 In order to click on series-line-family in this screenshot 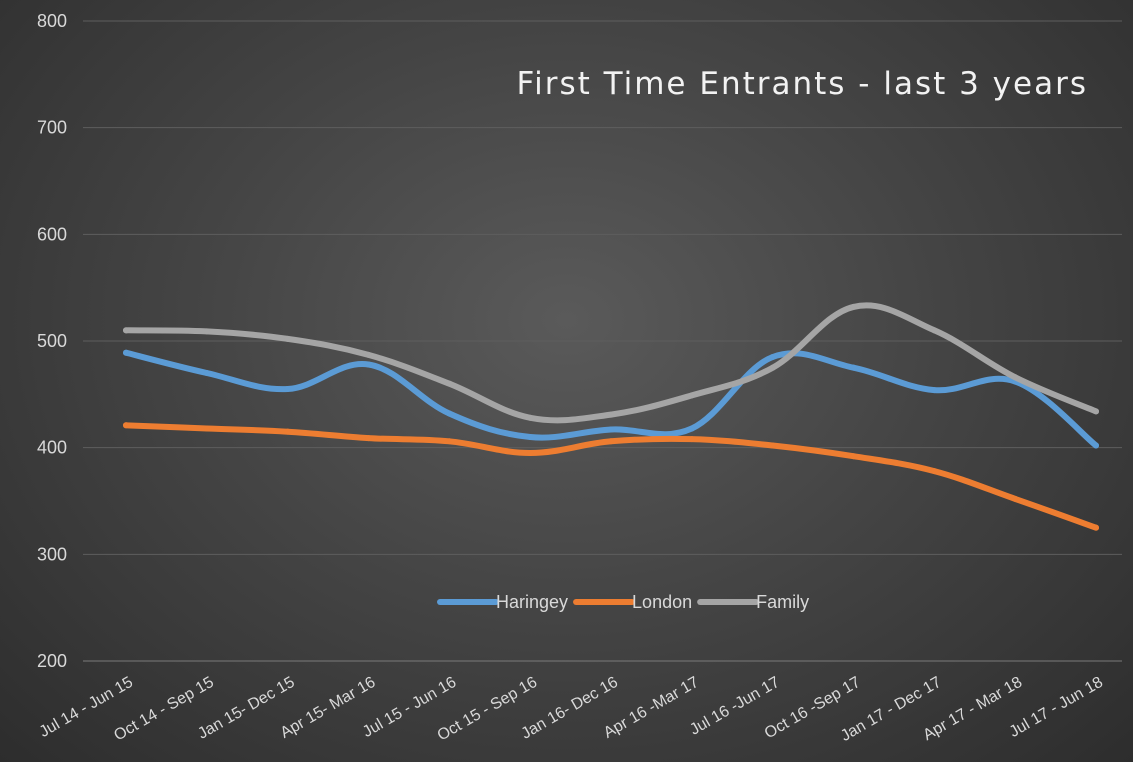, I will do `click(611, 363)`.